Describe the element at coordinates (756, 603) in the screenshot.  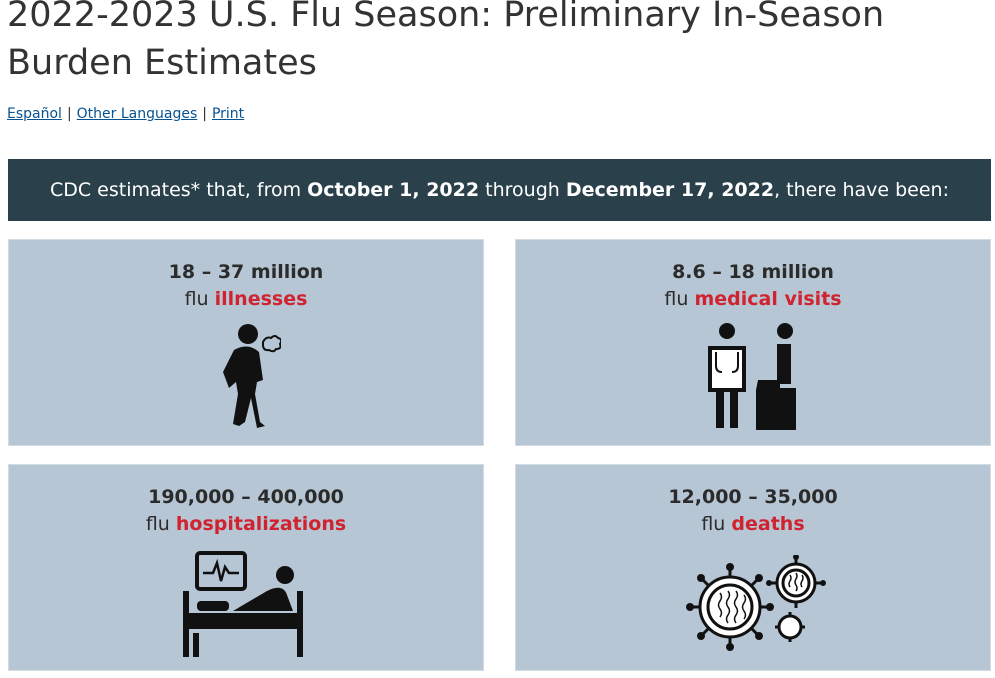
I see `virus-icon` at that location.